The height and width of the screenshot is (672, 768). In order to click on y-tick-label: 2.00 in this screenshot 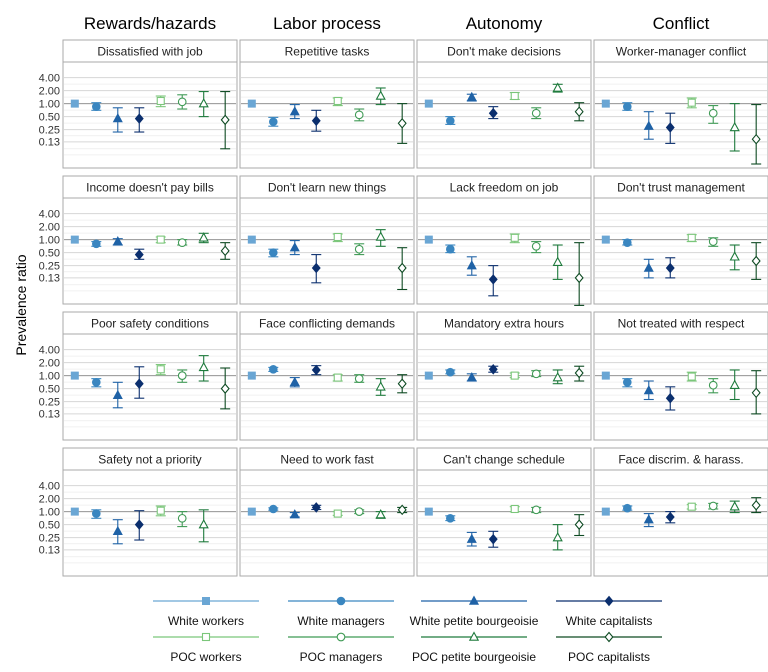, I will do `click(49, 227)`.